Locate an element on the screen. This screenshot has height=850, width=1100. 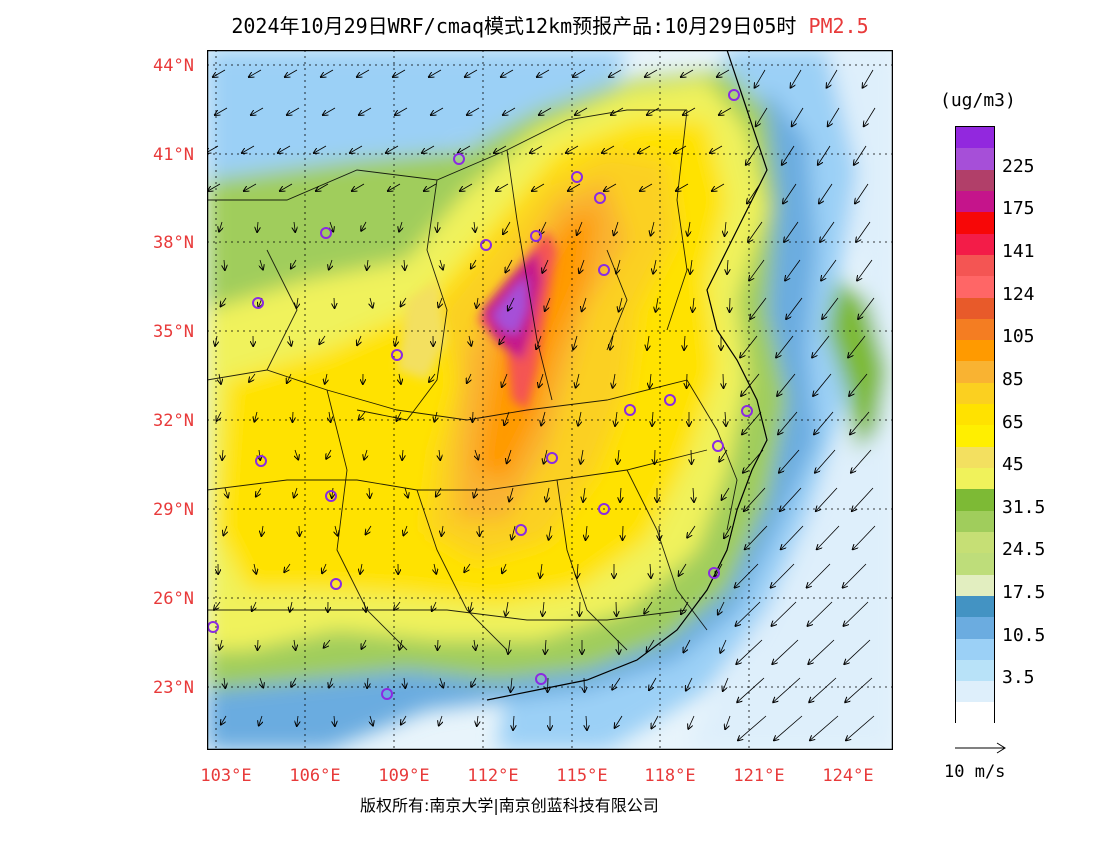
colorbar-label: 141 is located at coordinates (1018, 251).